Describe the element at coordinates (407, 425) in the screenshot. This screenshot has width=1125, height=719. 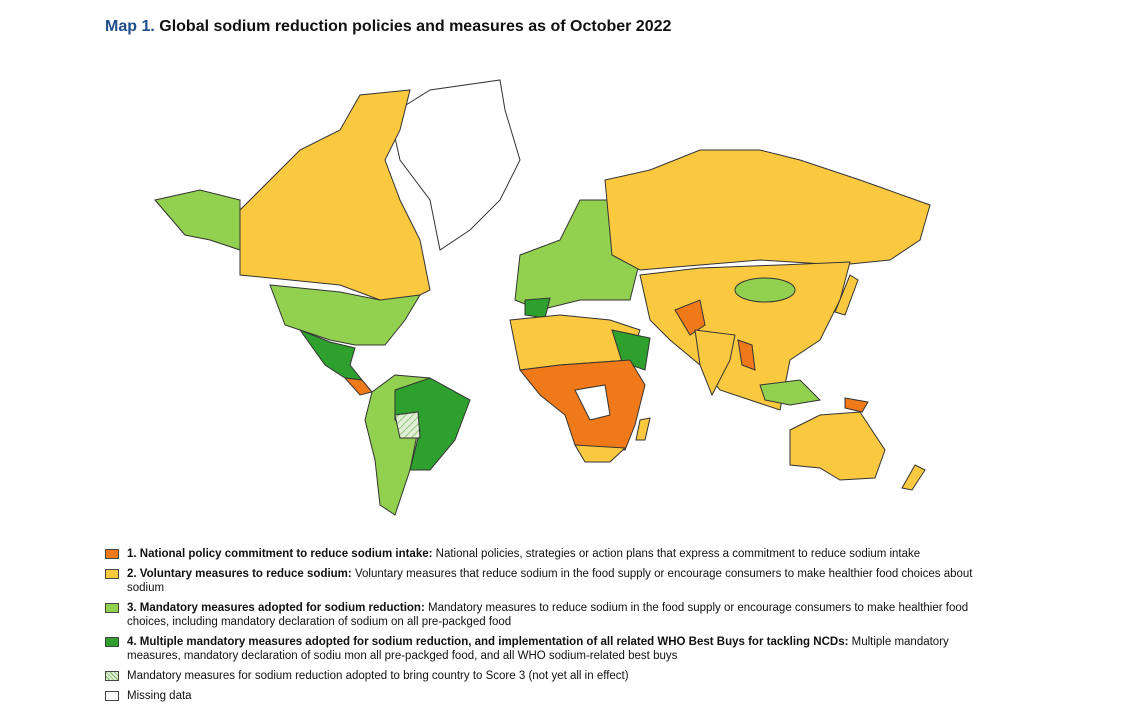
I see `bolivia` at that location.